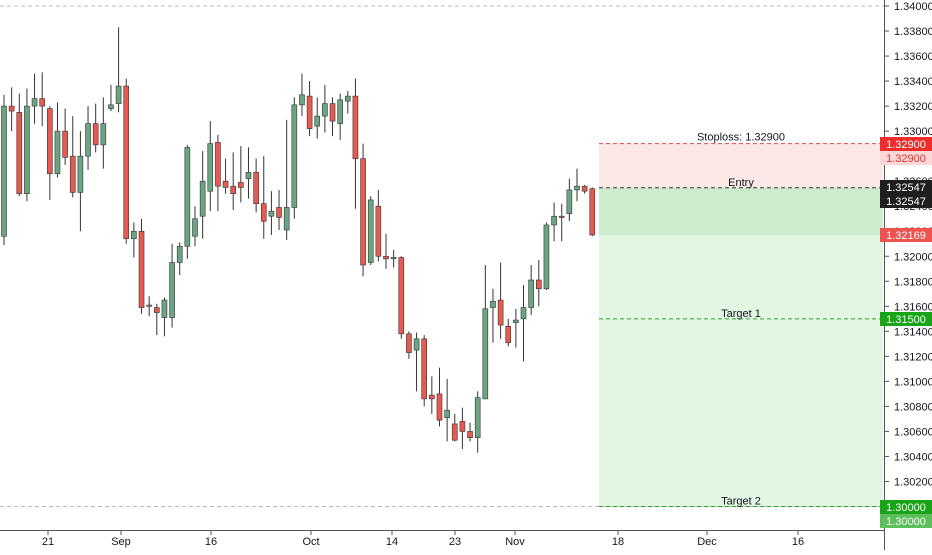 The width and height of the screenshot is (932, 555). What do you see at coordinates (913, 82) in the screenshot?
I see `price-tick-label: 1.33400` at bounding box center [913, 82].